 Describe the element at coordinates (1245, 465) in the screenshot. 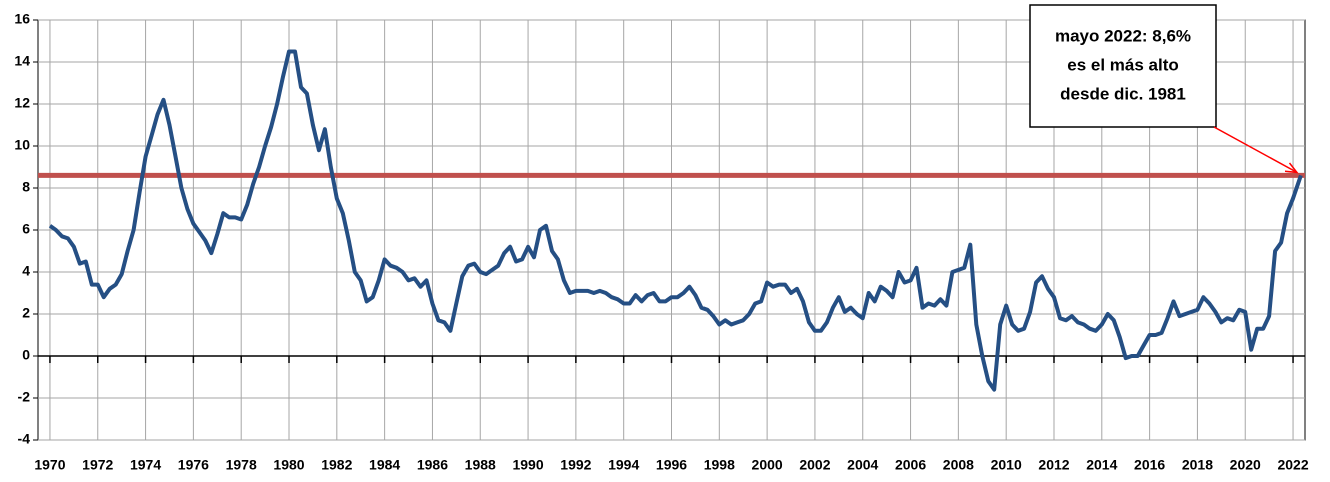

I see `x-tick-label: 2020` at that location.